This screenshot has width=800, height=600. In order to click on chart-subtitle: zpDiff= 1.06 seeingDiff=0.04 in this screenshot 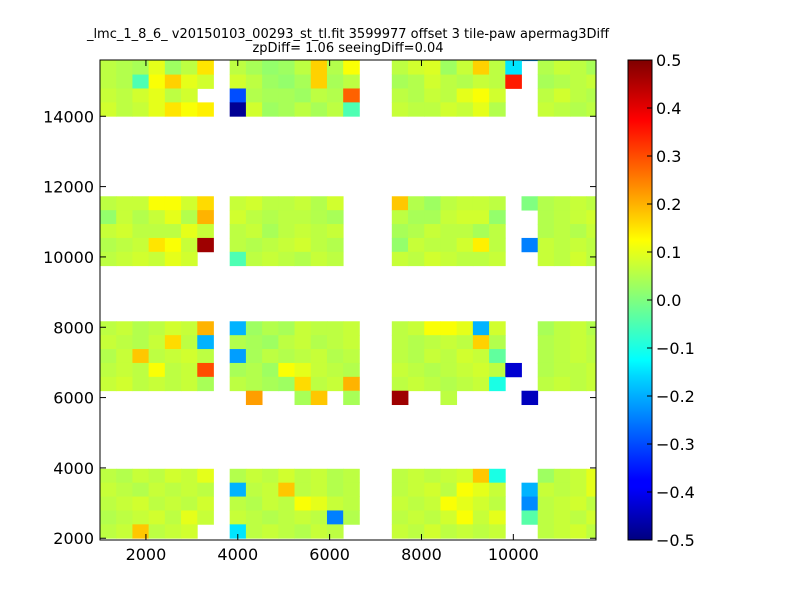, I will do `click(347, 48)`.